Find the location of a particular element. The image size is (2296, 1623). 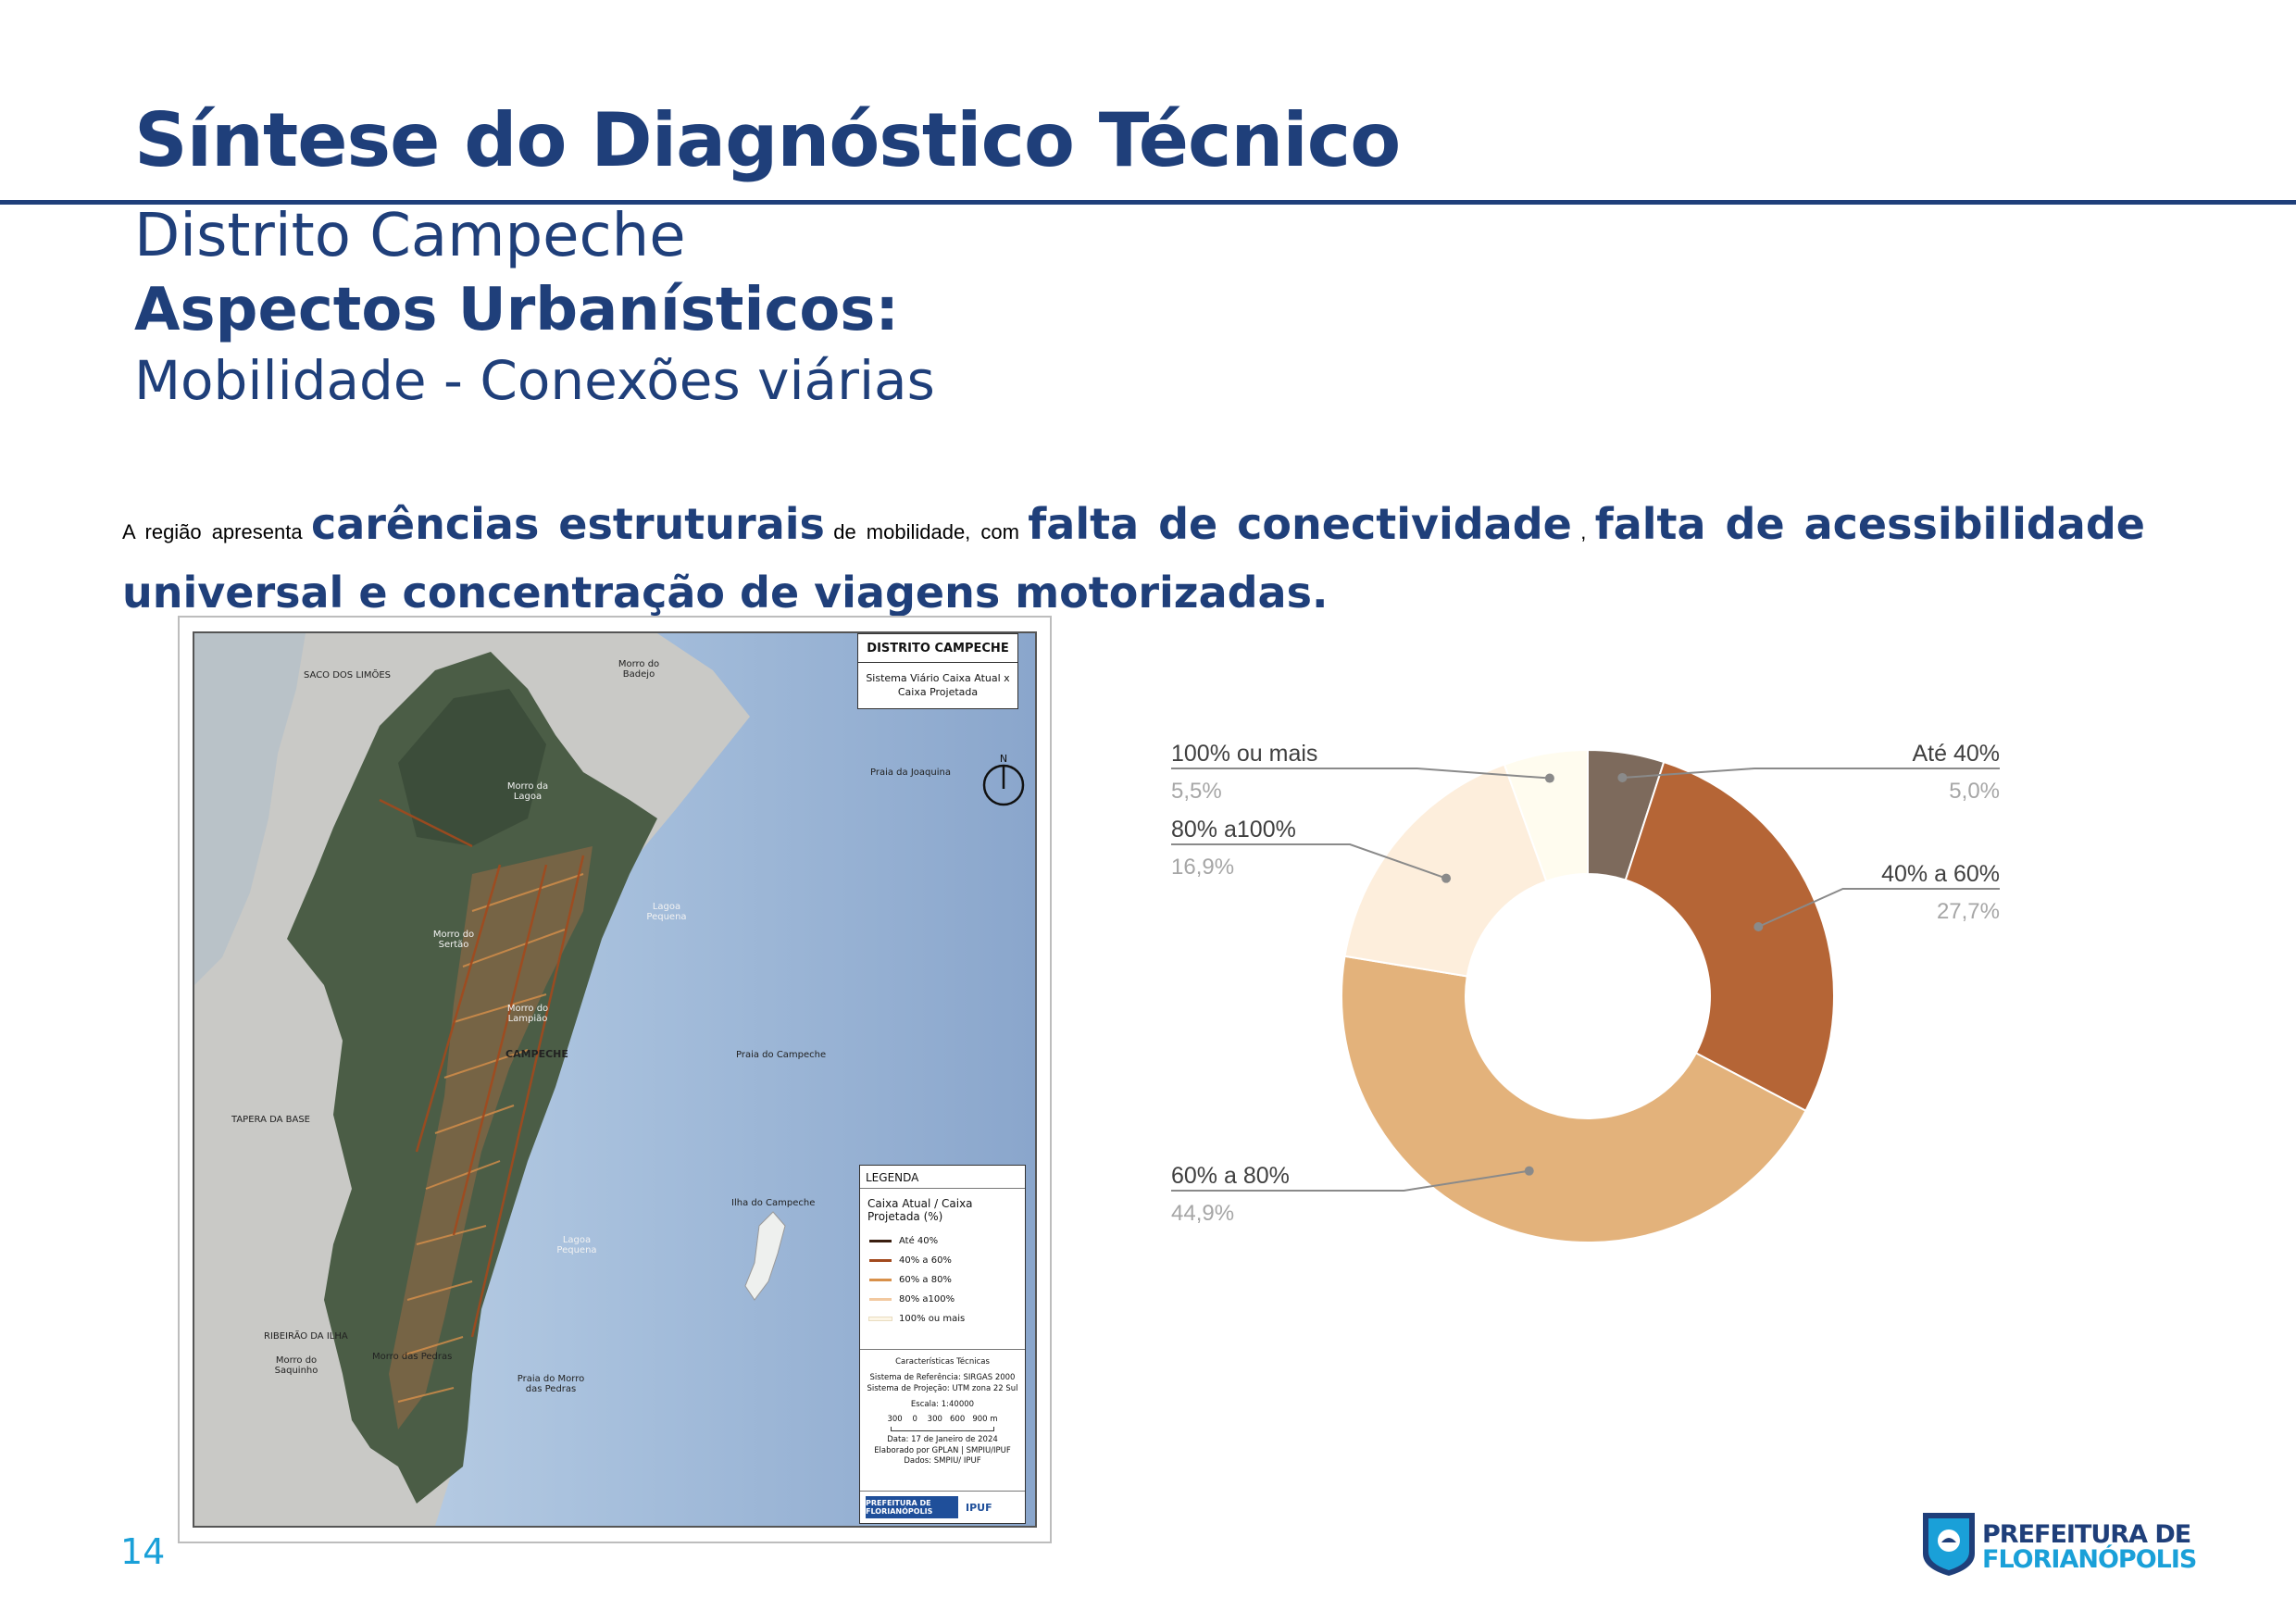

legend-heading: LEGENDA is located at coordinates (942, 1178).